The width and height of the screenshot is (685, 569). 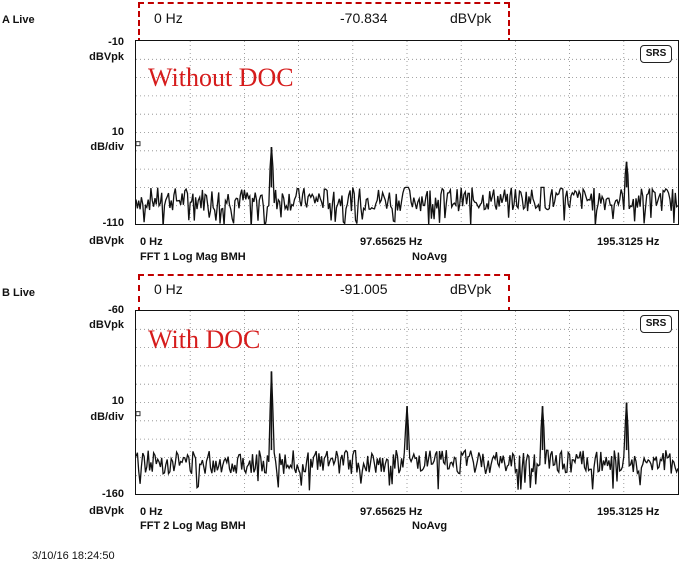 I want to click on y-top-a-value: -10, so click(x=116, y=42).